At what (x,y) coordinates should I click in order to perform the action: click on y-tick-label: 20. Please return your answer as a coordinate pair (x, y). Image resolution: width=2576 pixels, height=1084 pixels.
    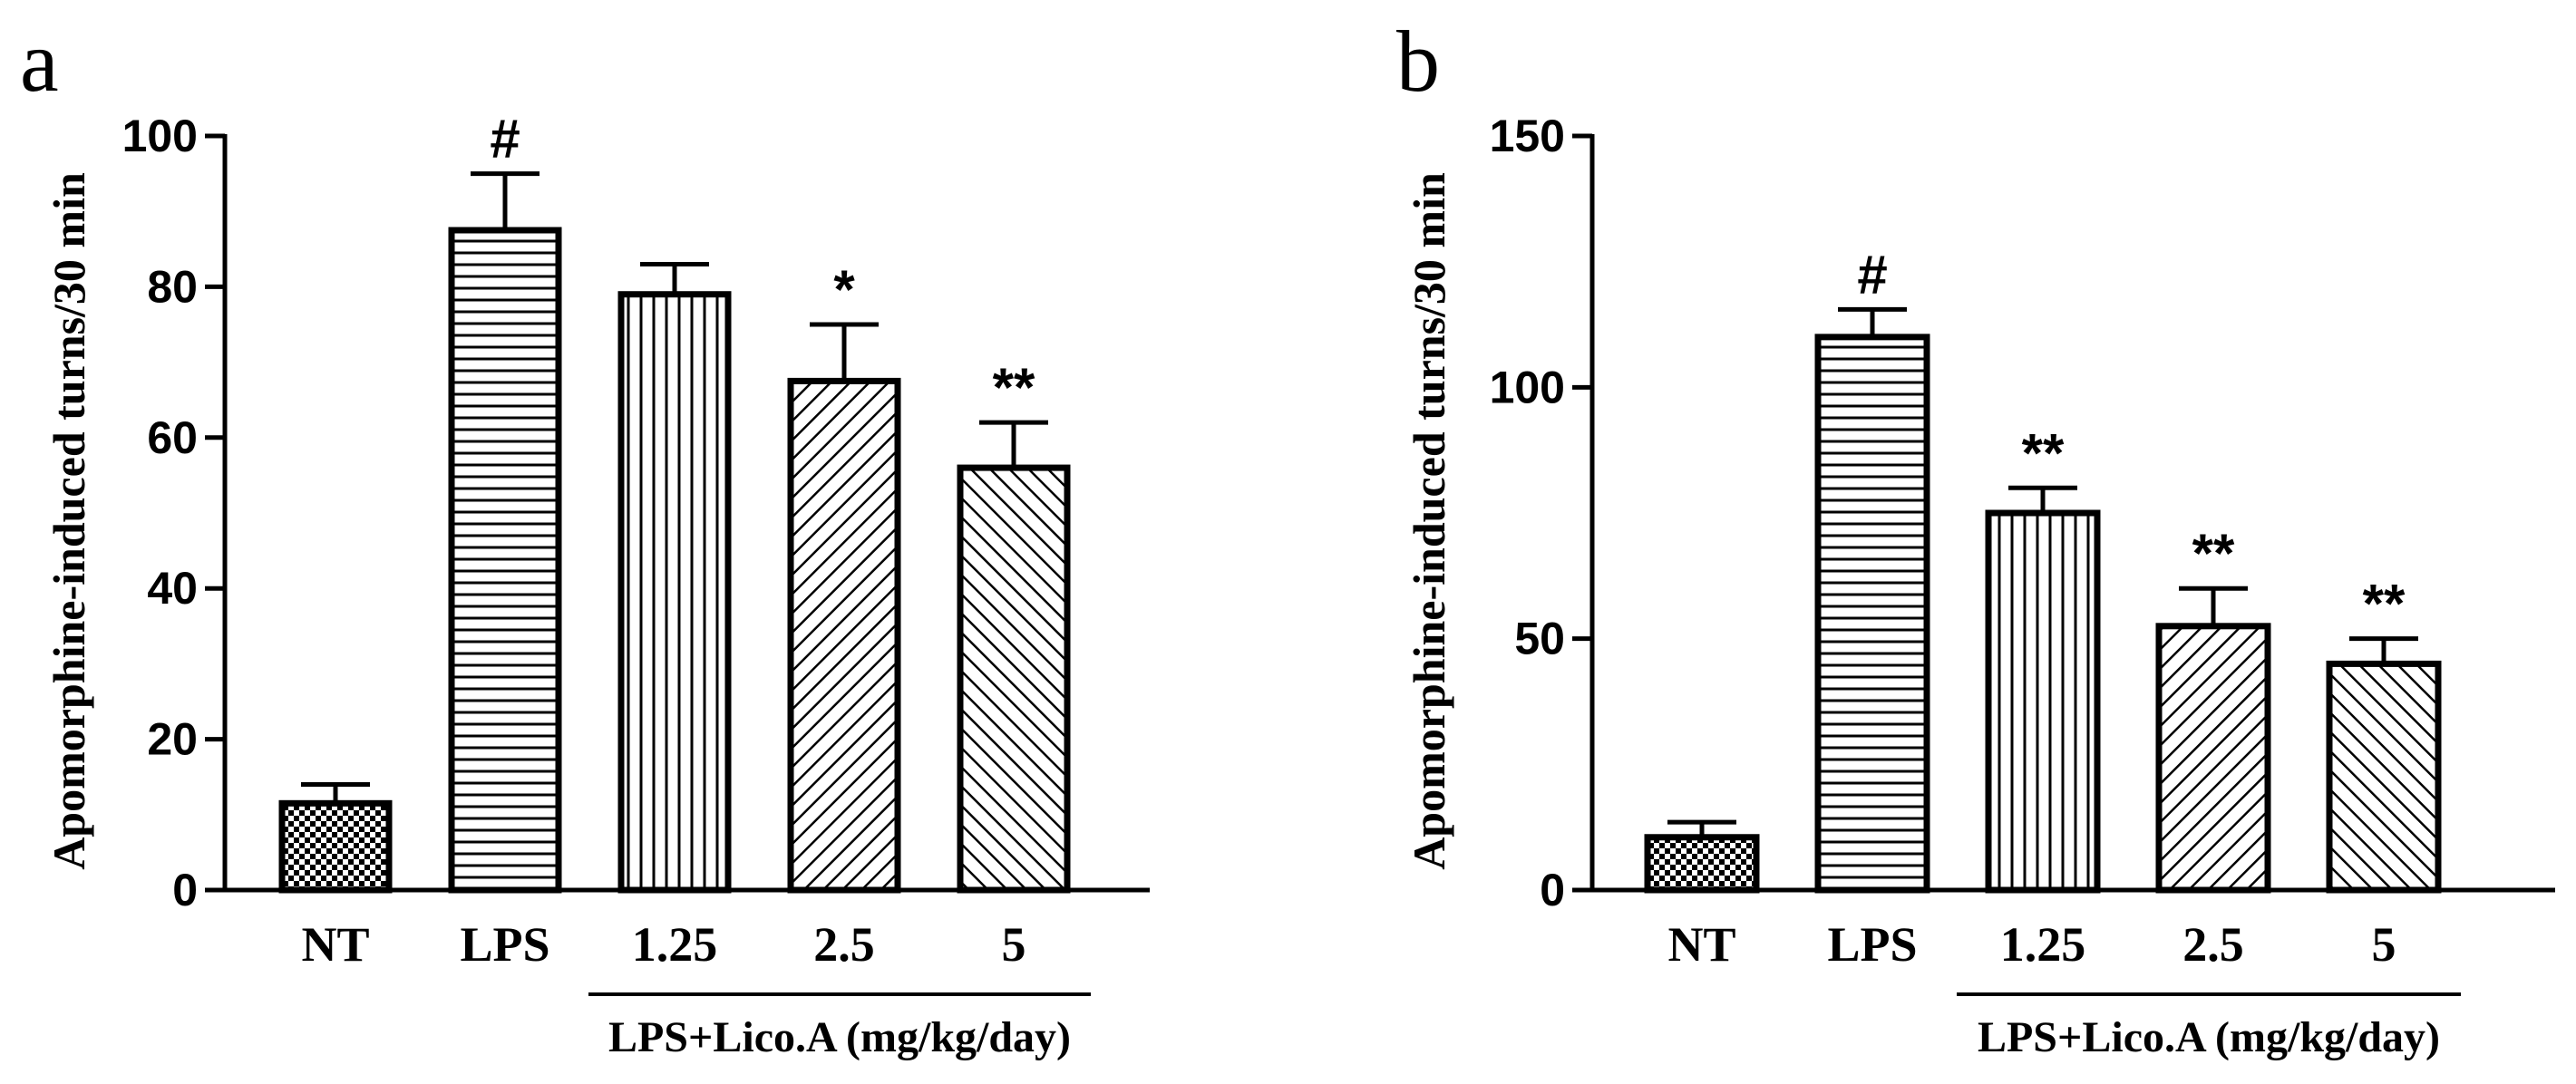
    Looking at the image, I should click on (172, 739).